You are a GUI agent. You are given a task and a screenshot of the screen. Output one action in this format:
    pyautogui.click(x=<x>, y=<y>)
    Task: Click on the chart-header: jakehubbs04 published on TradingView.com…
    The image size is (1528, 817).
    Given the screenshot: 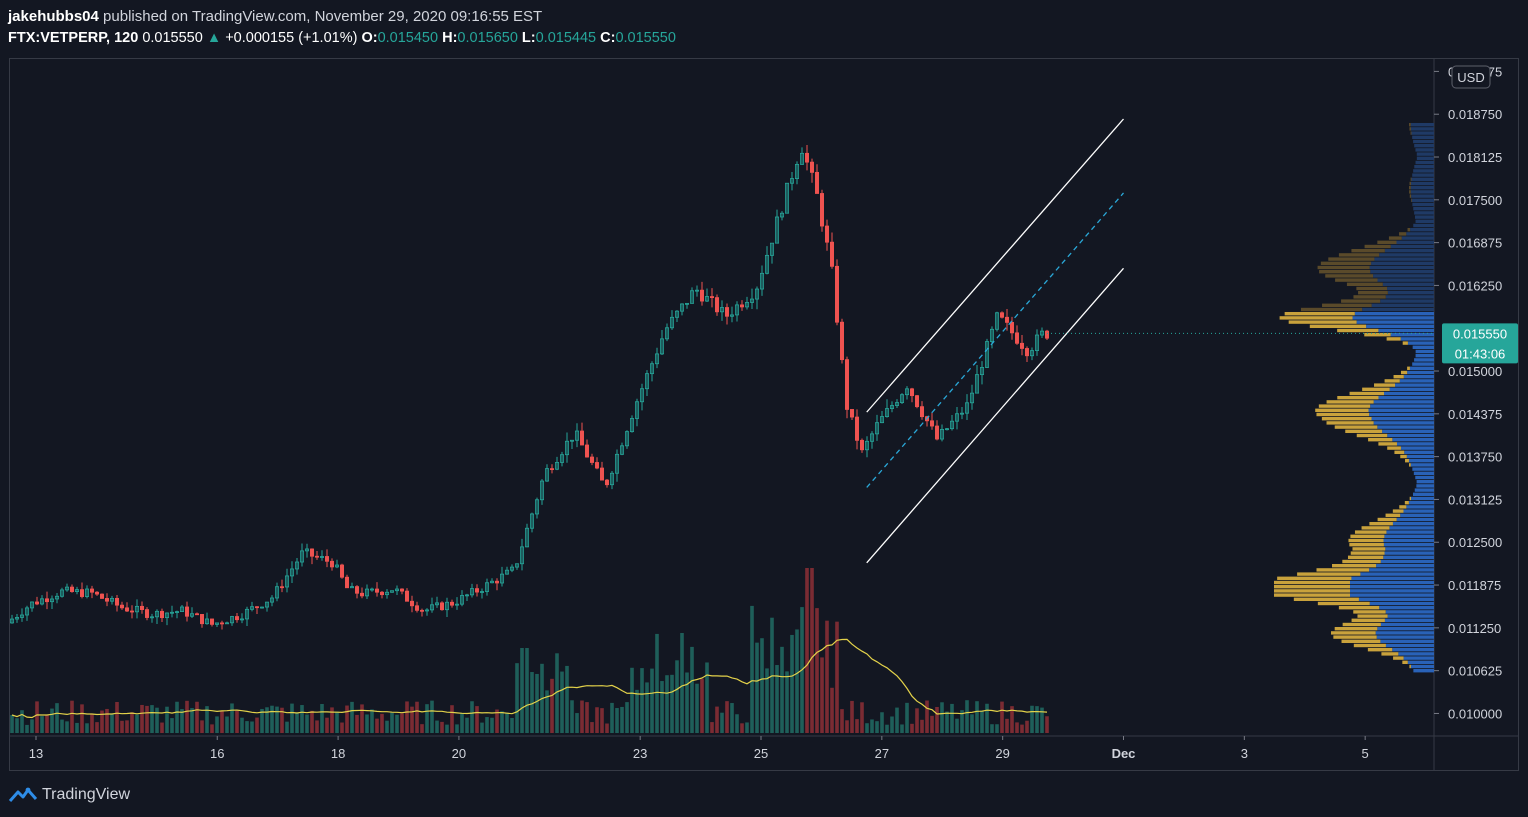 What is the action you would take?
    pyautogui.click(x=763, y=28)
    